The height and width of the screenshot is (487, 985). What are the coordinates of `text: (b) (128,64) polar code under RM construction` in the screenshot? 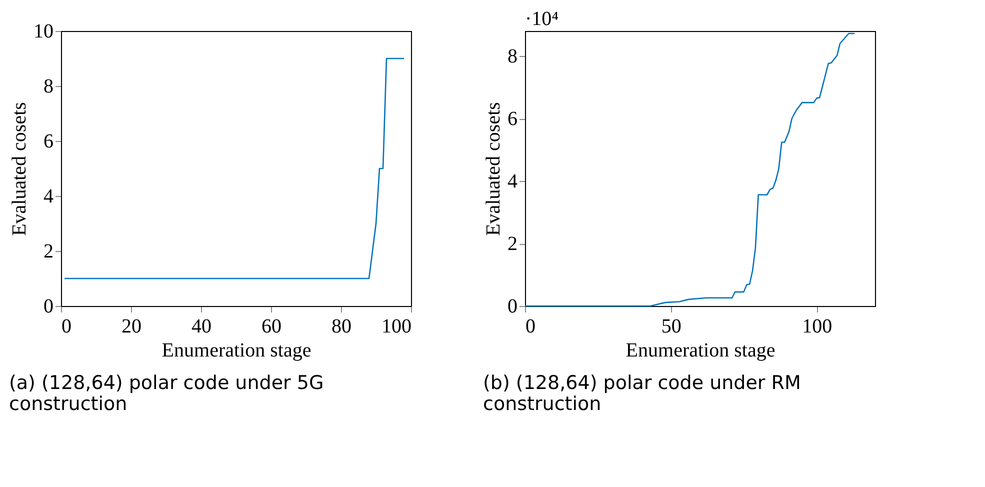 It's located at (642, 393).